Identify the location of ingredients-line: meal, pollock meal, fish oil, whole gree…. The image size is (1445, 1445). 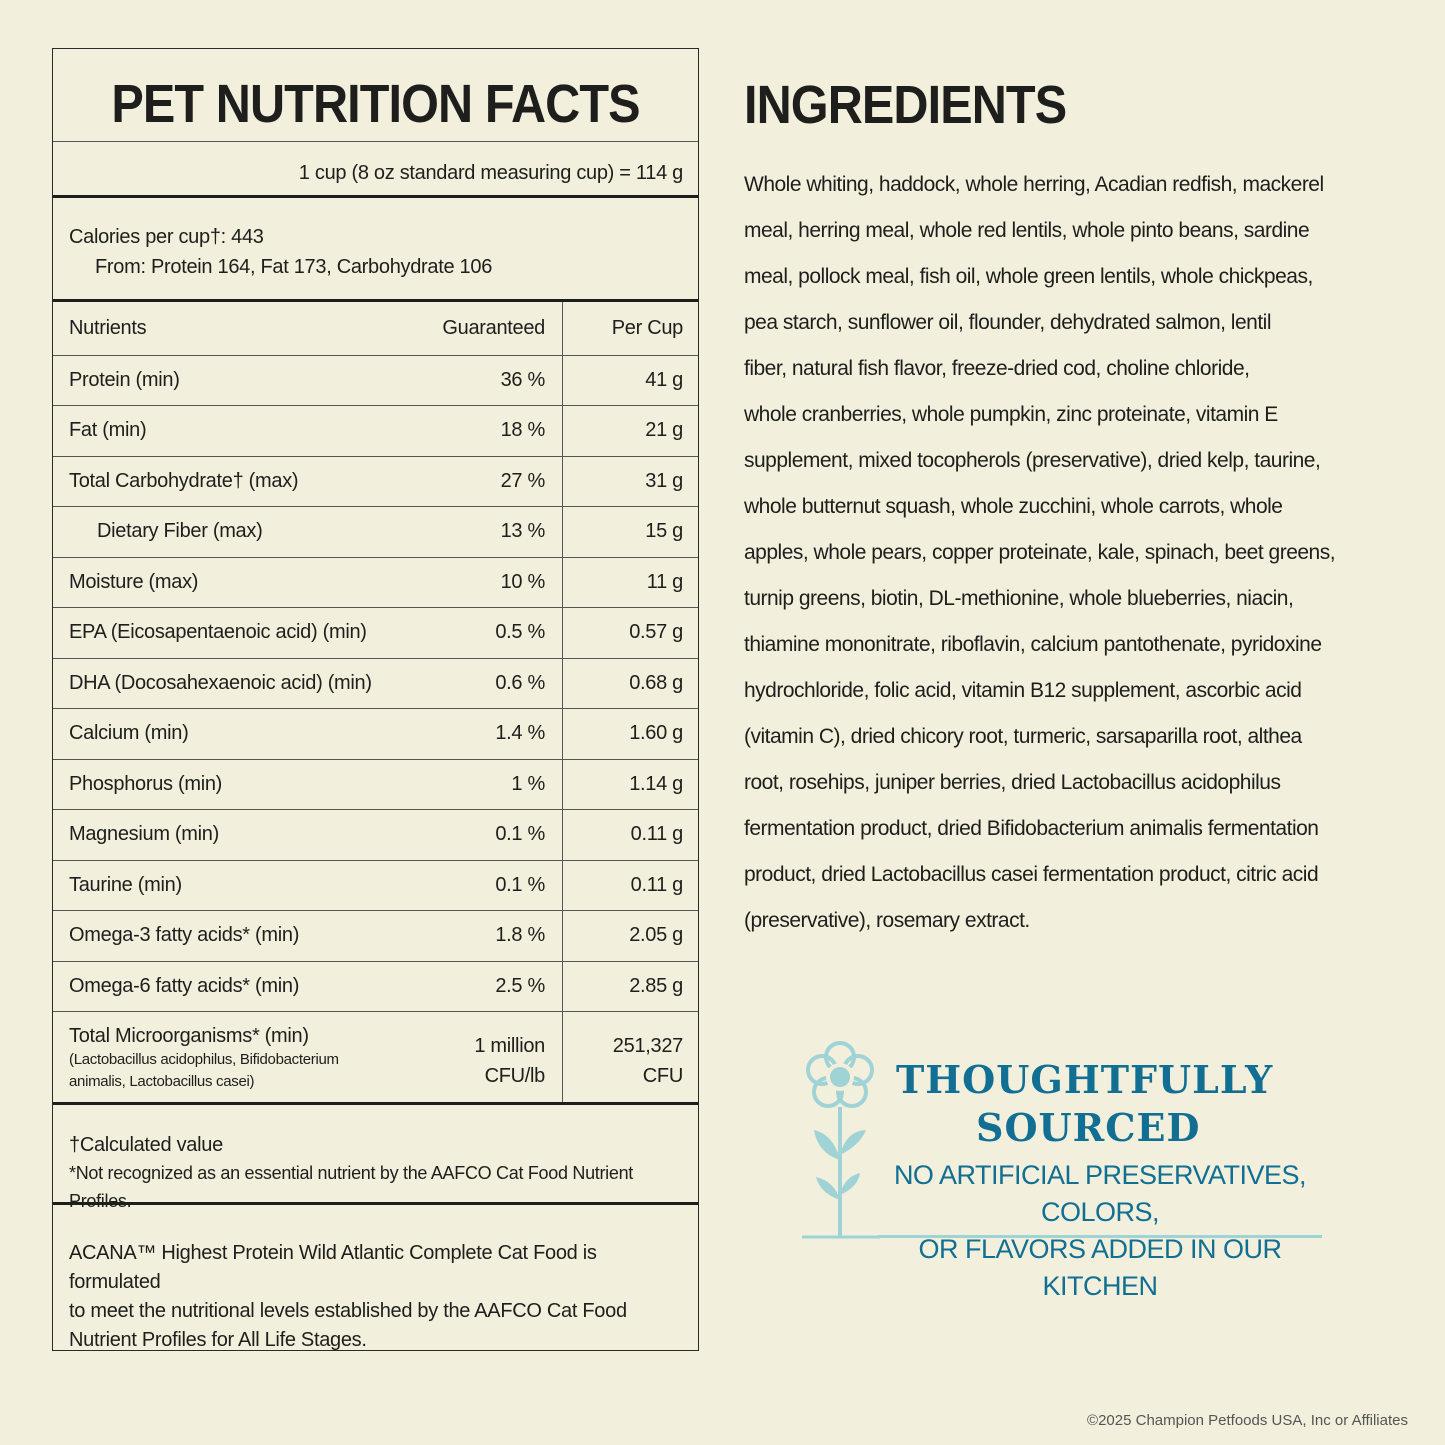
(1028, 276).